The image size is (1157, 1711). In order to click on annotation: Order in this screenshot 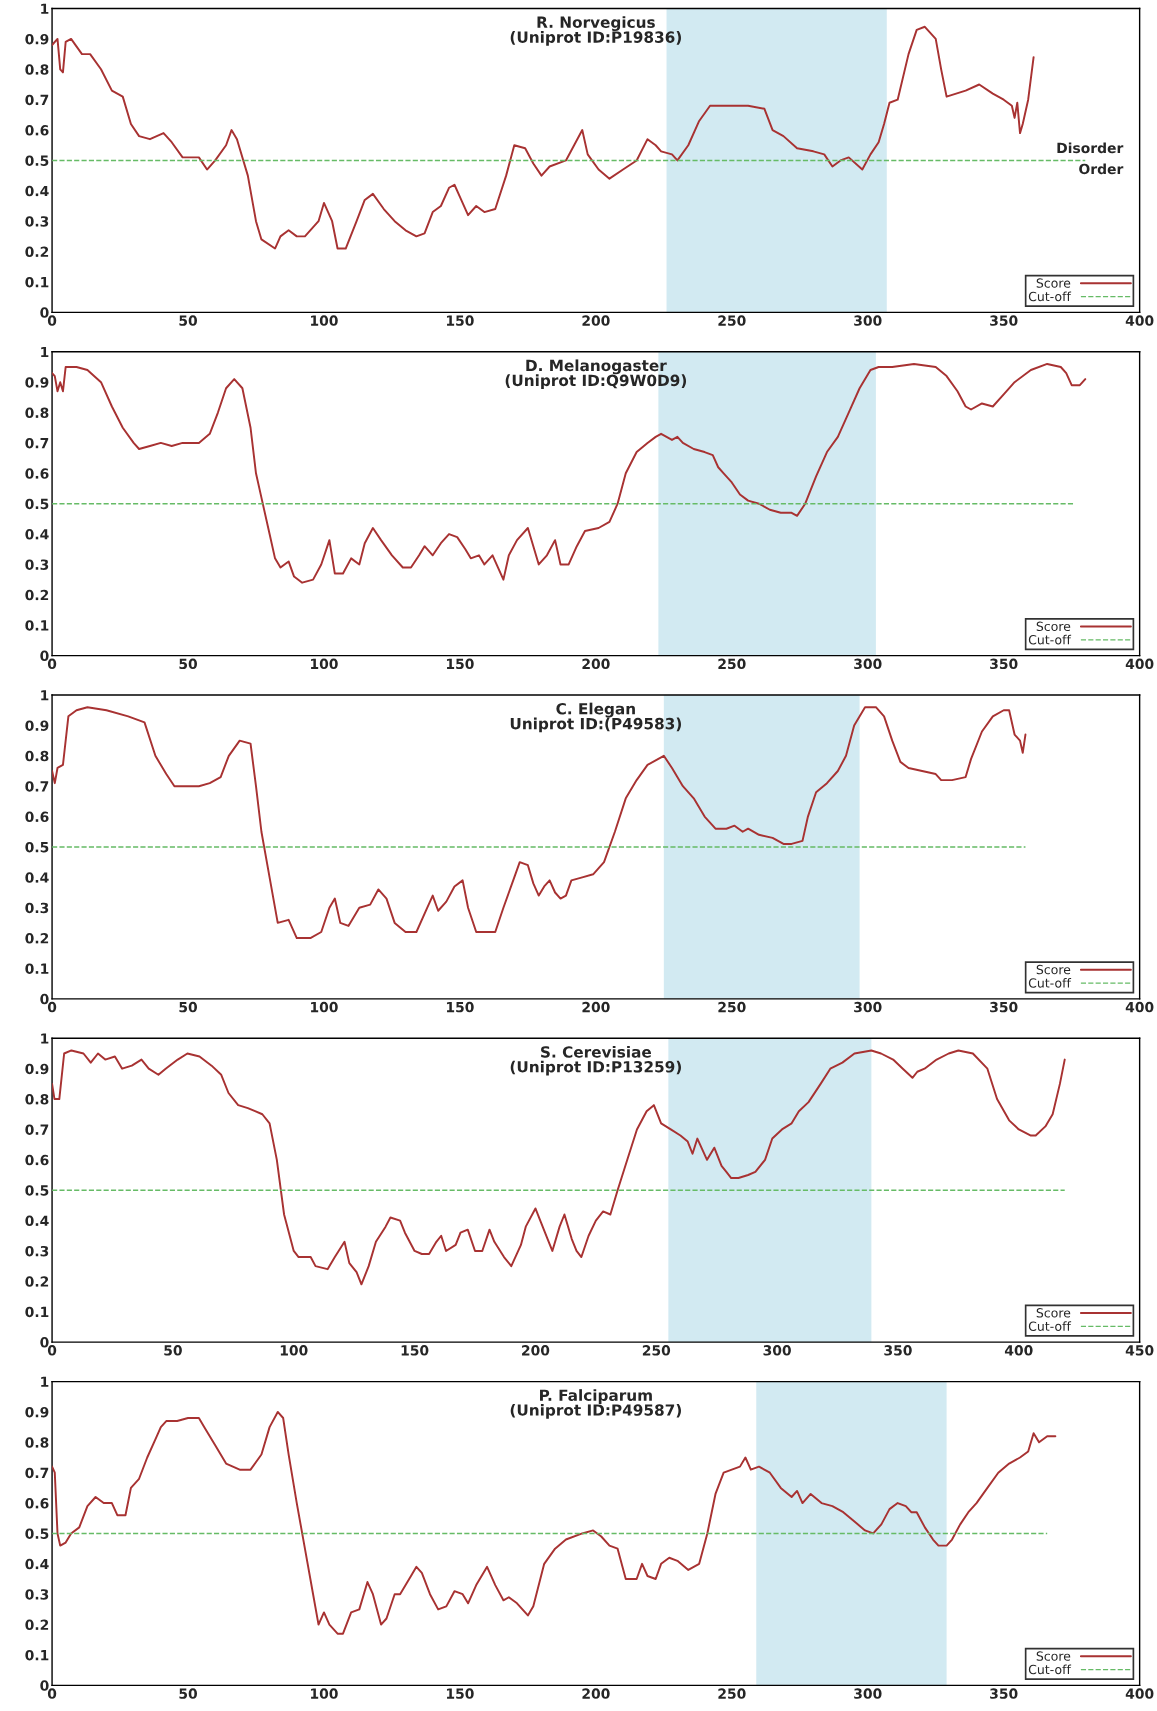, I will do `click(1101, 169)`.